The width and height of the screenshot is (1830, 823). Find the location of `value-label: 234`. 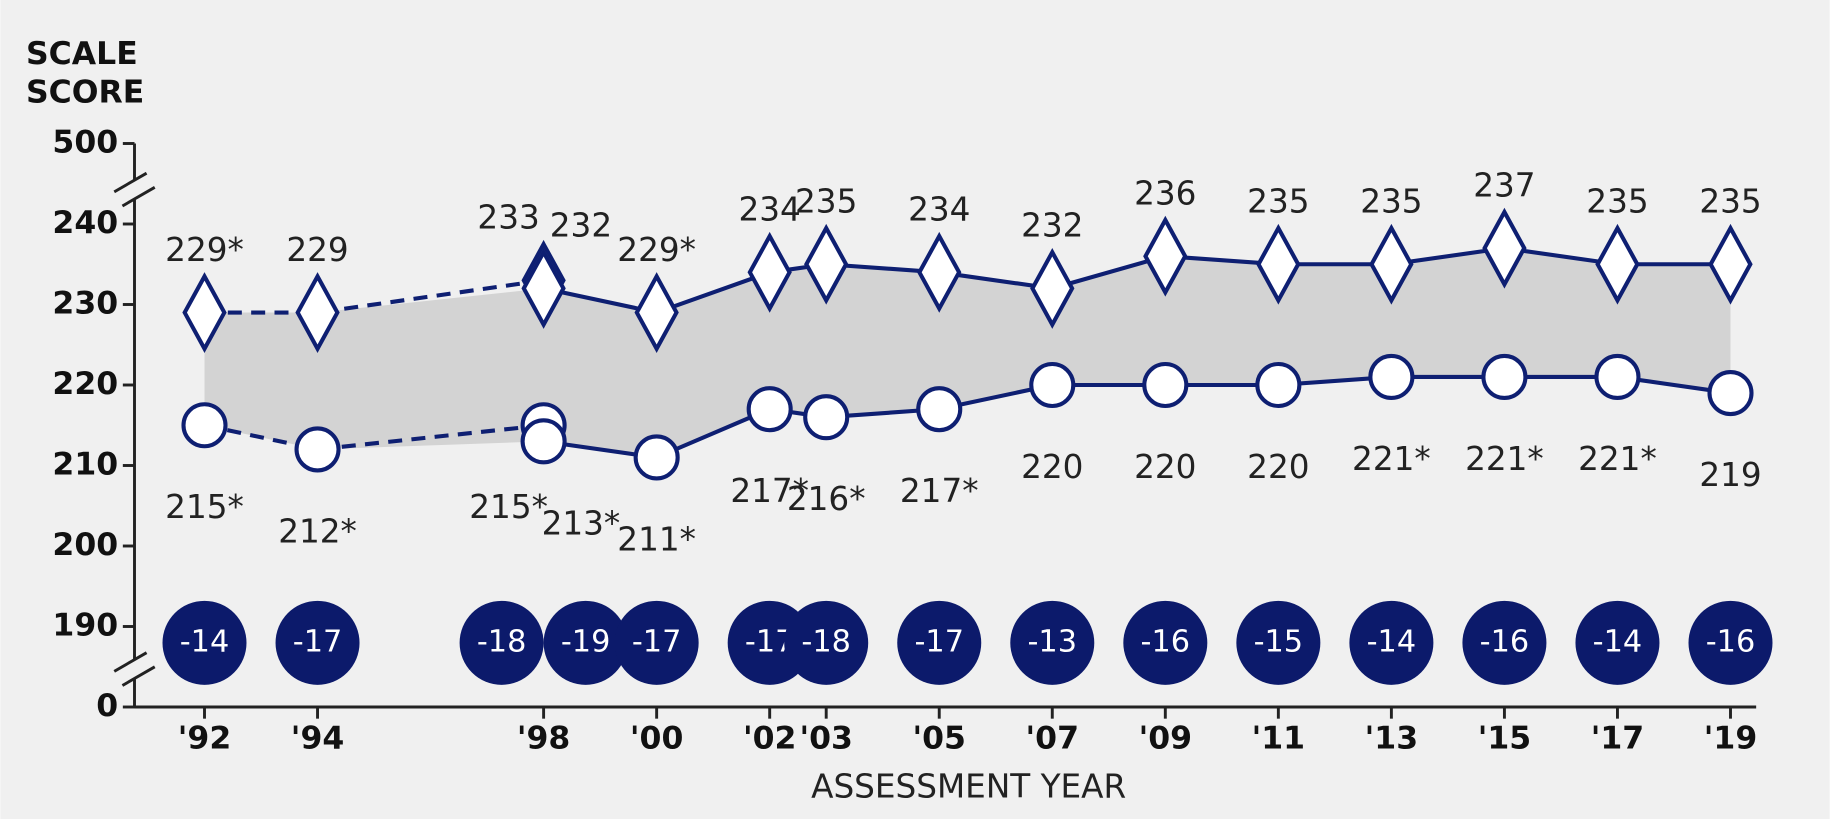

value-label: 234 is located at coordinates (770, 210).